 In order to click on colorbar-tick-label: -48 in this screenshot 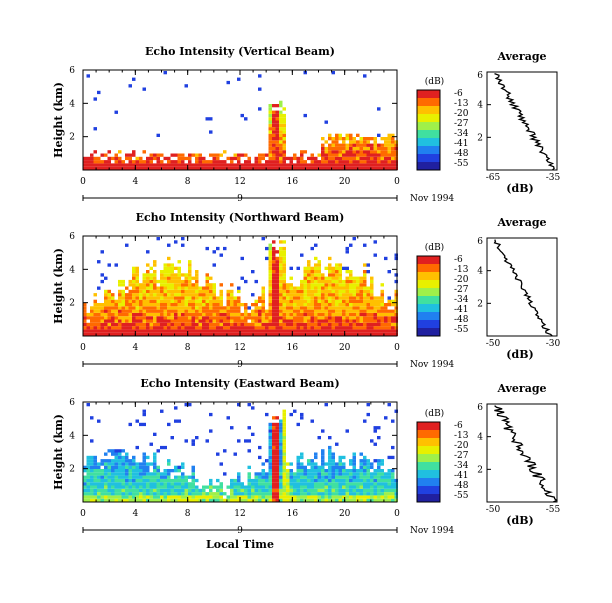, I will do `click(461, 320)`.